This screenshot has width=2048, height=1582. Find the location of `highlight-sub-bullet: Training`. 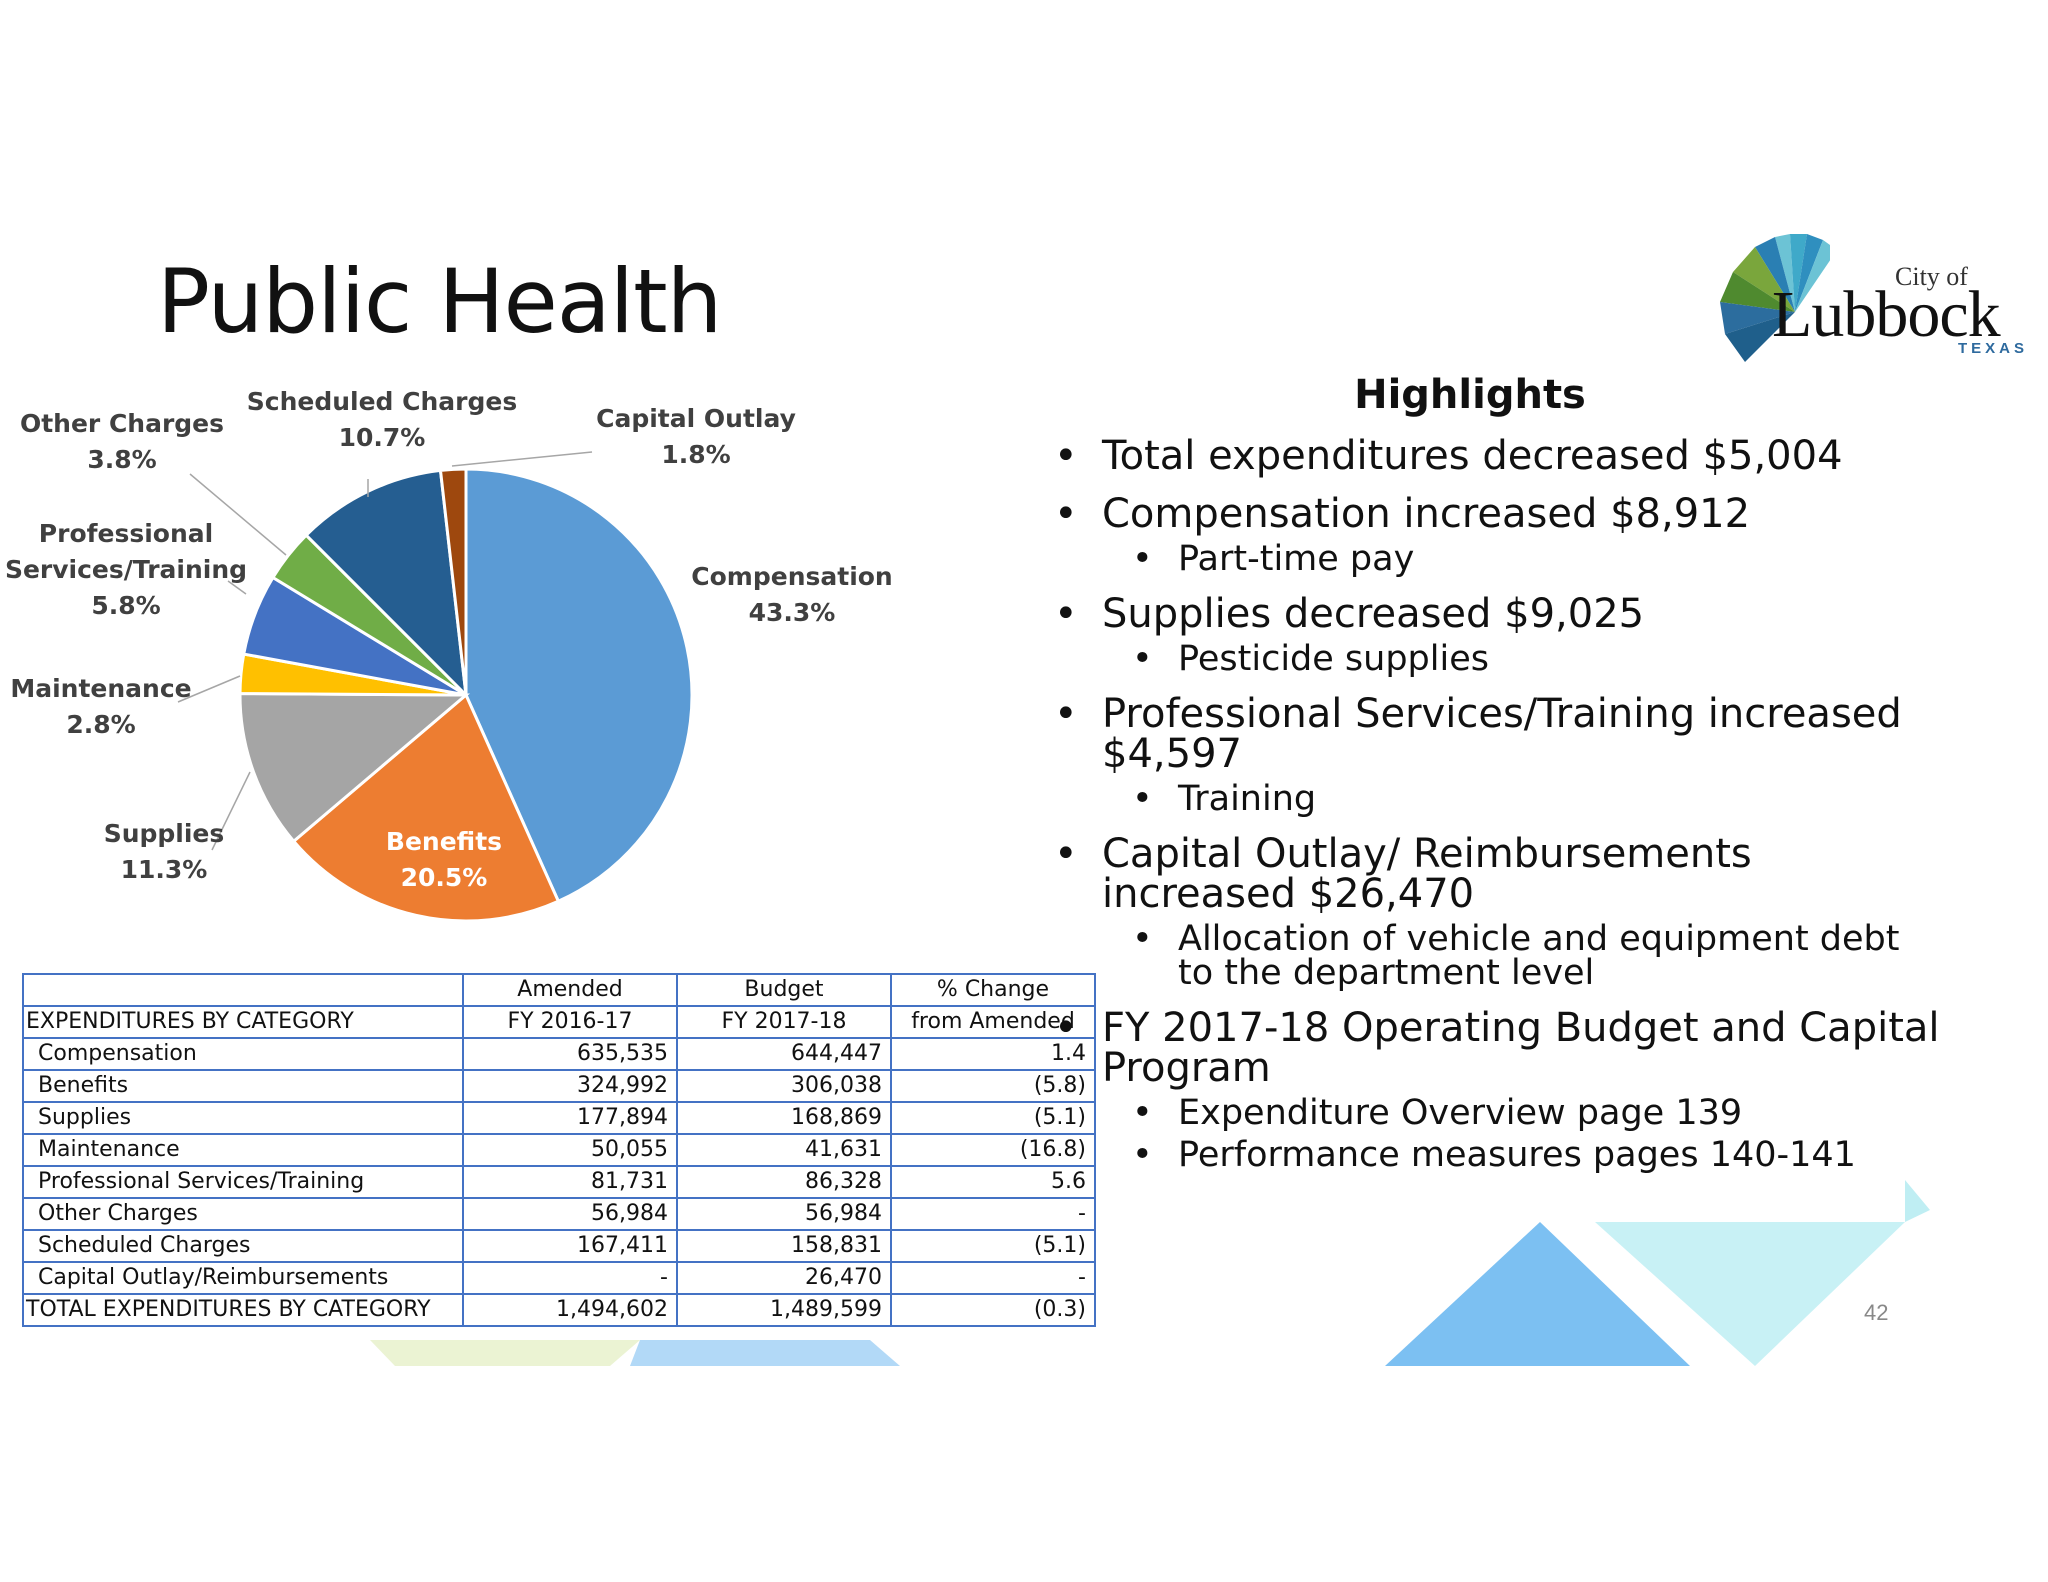

highlight-sub-bullet: Training is located at coordinates (1490, 799).